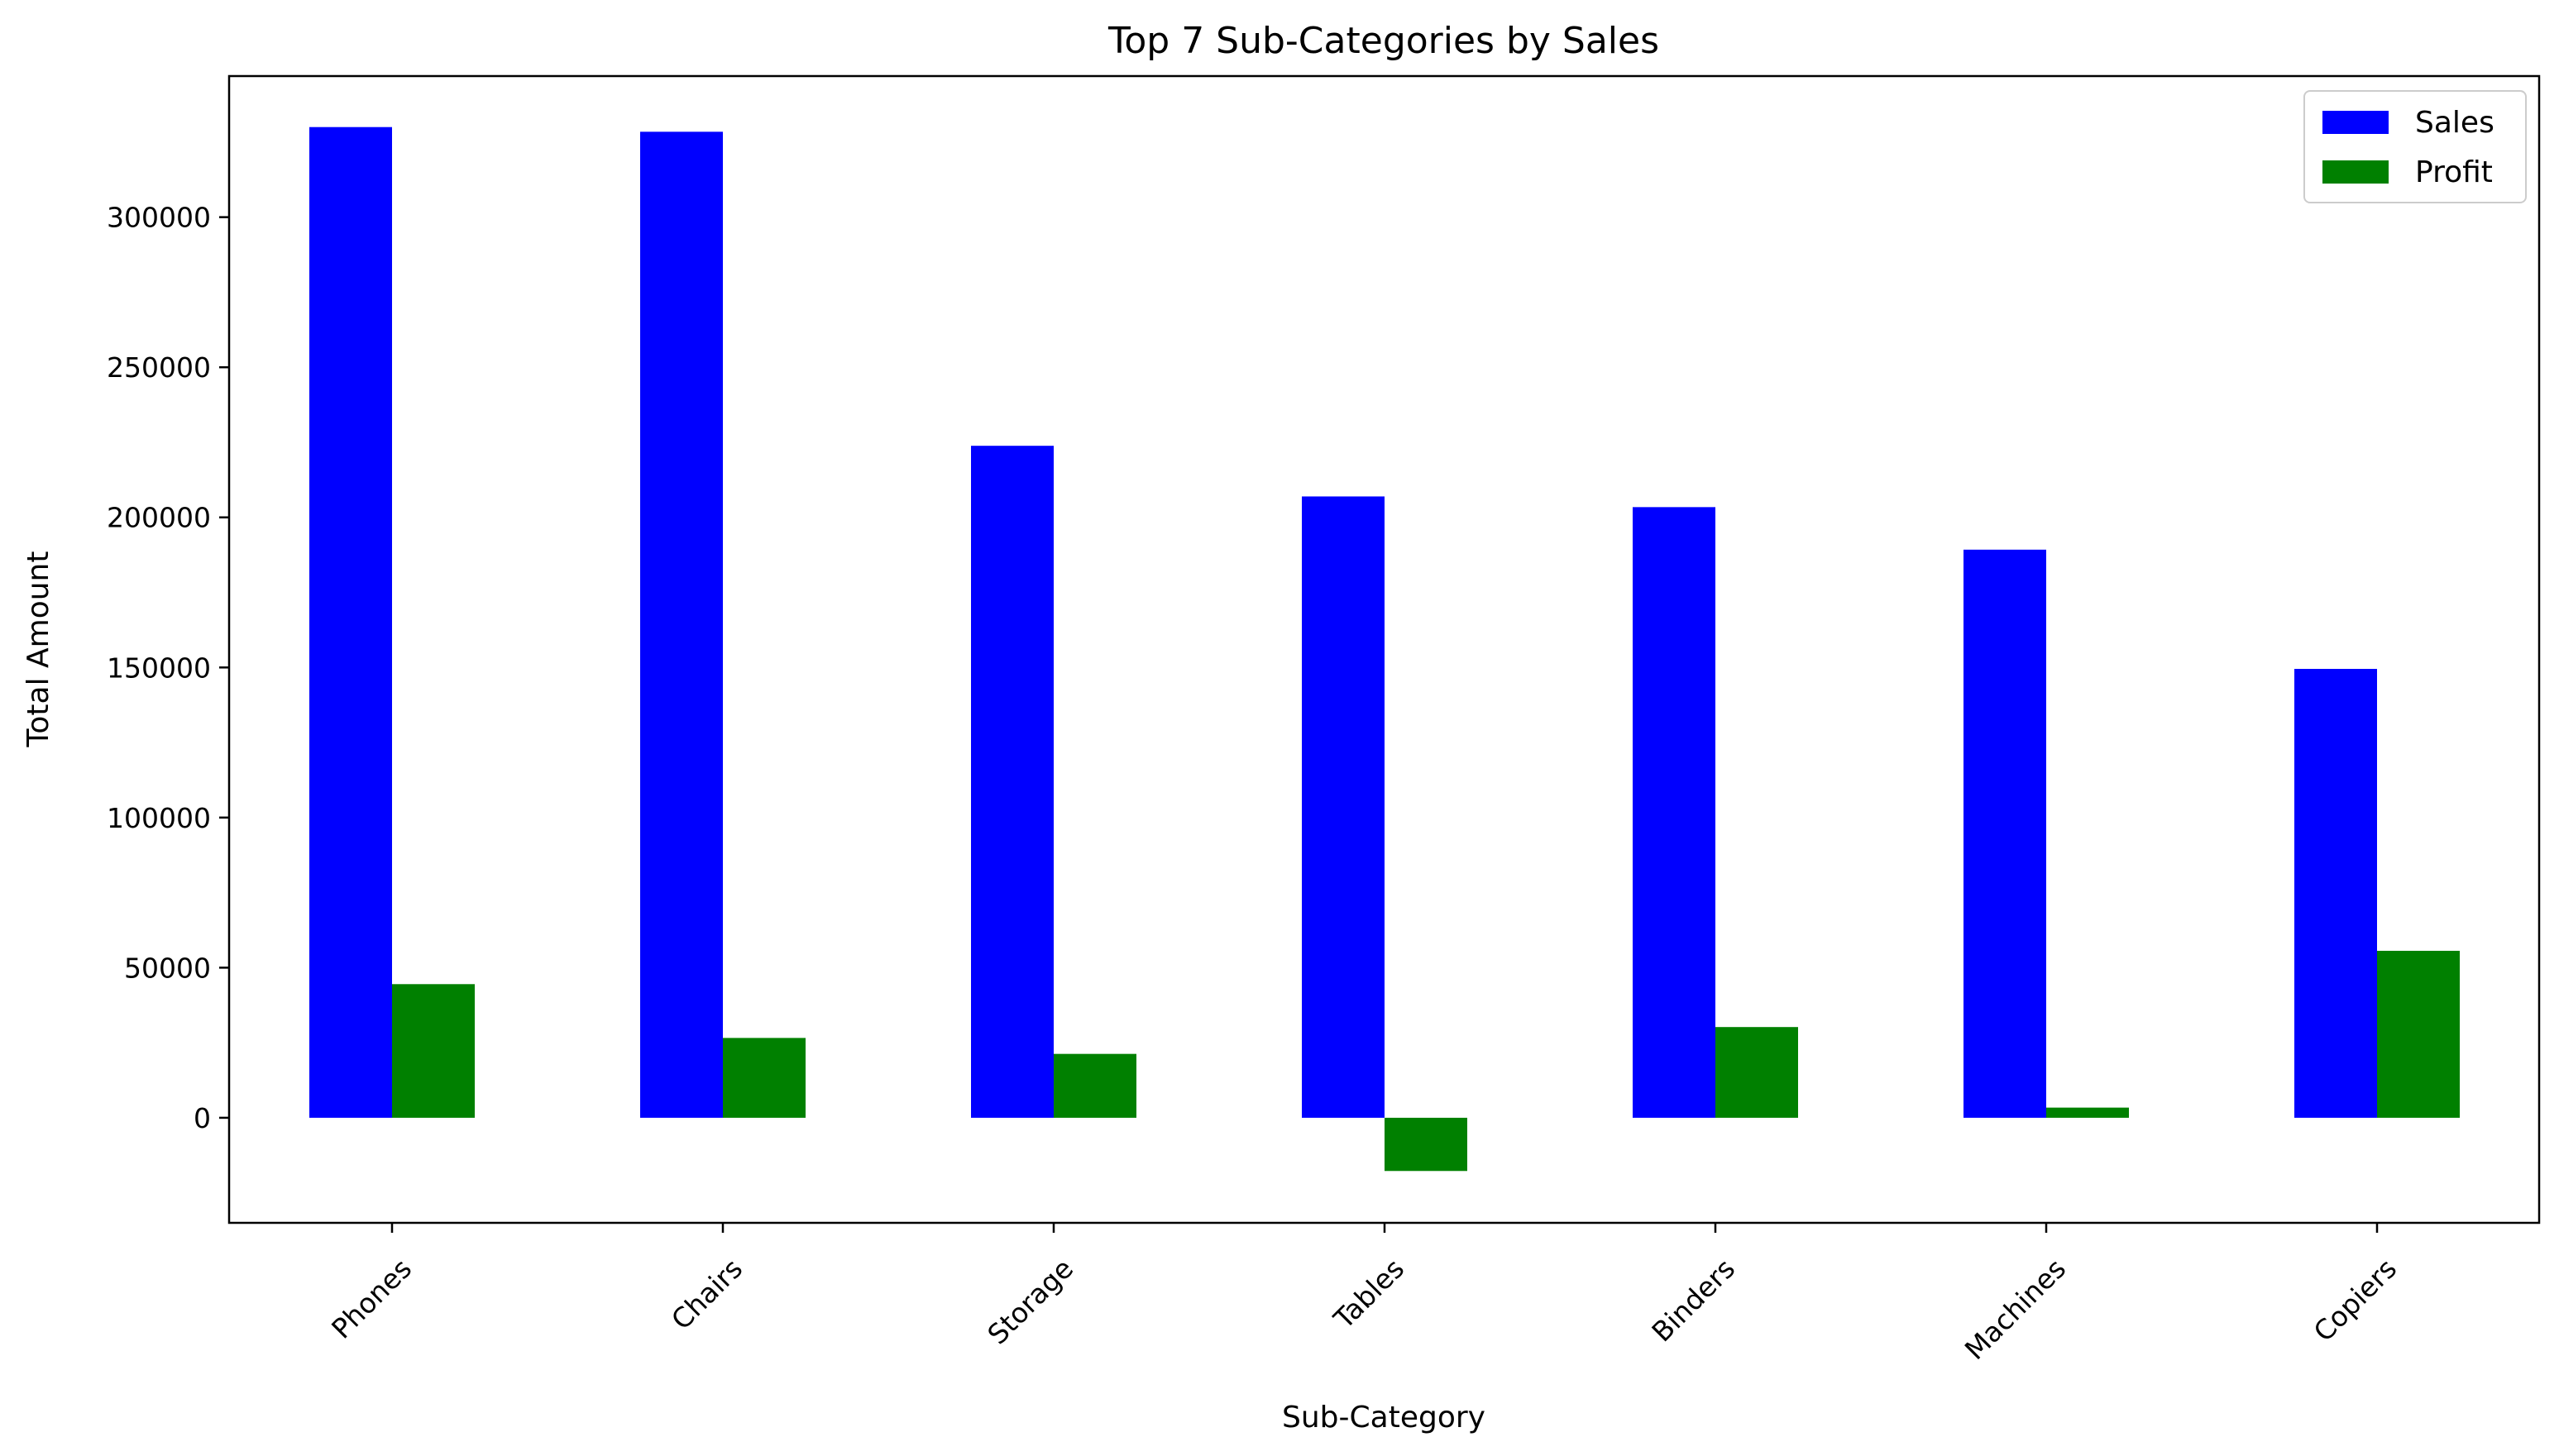 The height and width of the screenshot is (1456, 2559). I want to click on x-tick-label-binders: Binders, so click(1693, 1301).